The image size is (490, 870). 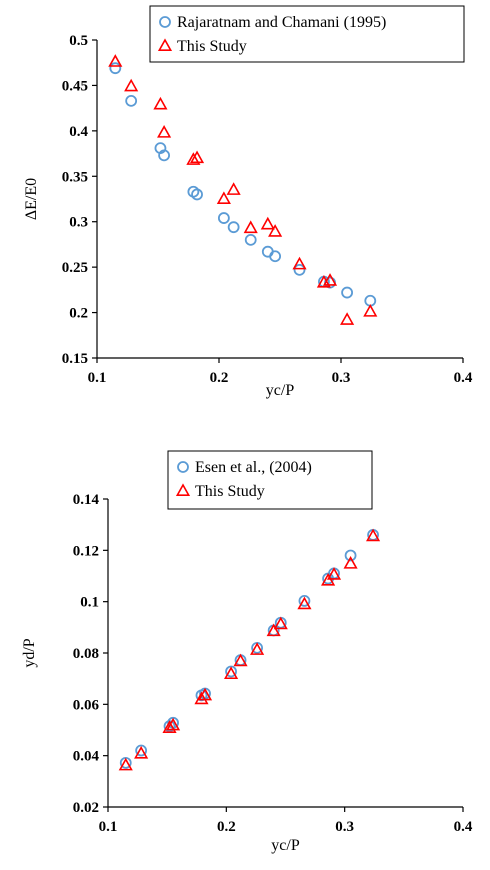 I want to click on y-tick-label: 0.35, so click(x=75, y=177).